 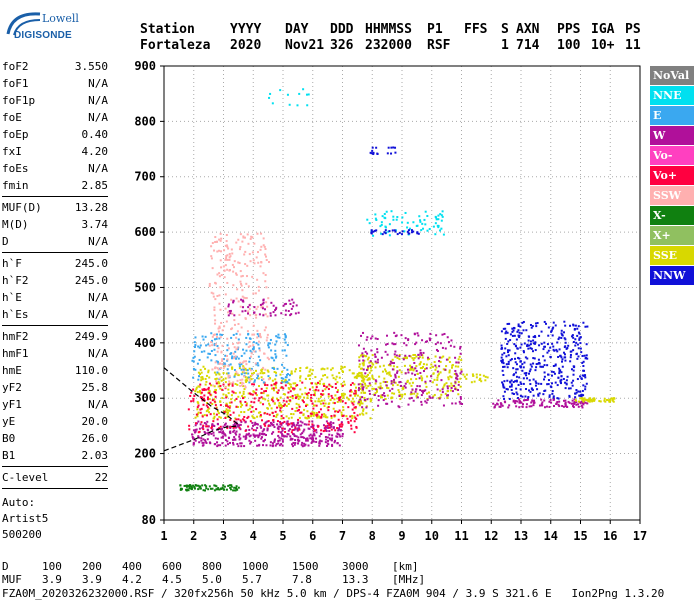 I want to click on param-value: N/A, so click(x=98, y=404).